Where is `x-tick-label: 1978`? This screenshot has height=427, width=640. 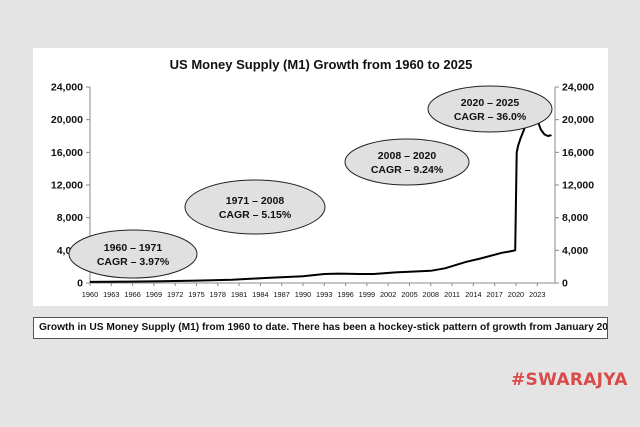
x-tick-label: 1978 is located at coordinates (218, 294).